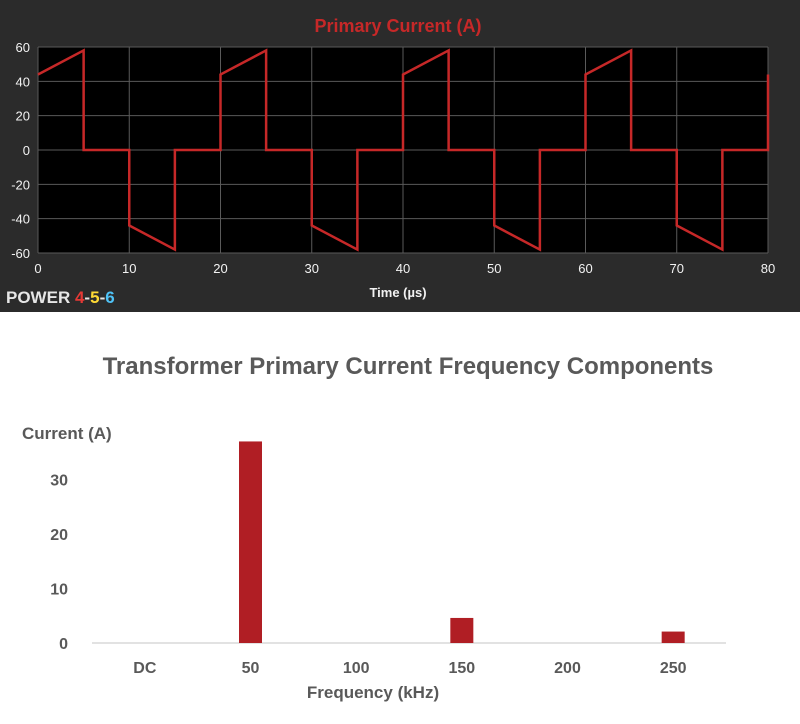 Image resolution: width=800 pixels, height=724 pixels. Describe the element at coordinates (20, 253) in the screenshot. I see `y-tick-label: -60` at that location.